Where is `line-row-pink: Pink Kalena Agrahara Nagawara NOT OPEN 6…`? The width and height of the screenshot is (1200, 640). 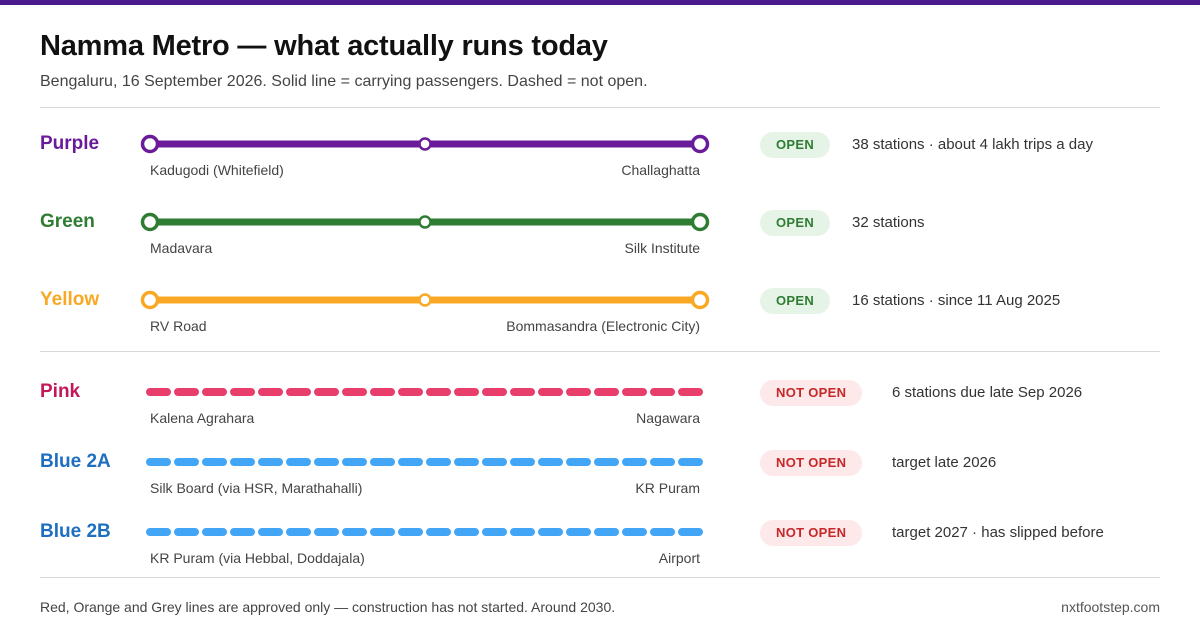 line-row-pink: Pink Kalena Agrahara Nagawara NOT OPEN 6… is located at coordinates (600, 410).